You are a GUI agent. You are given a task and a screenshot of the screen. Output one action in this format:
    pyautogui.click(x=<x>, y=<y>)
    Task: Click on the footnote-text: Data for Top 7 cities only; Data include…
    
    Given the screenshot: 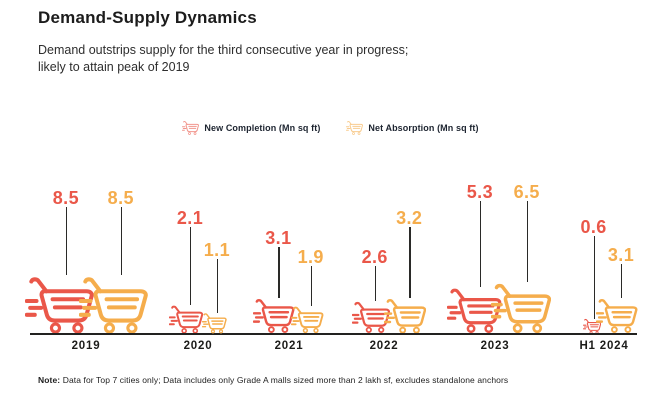 What is the action you would take?
    pyautogui.click(x=285, y=380)
    